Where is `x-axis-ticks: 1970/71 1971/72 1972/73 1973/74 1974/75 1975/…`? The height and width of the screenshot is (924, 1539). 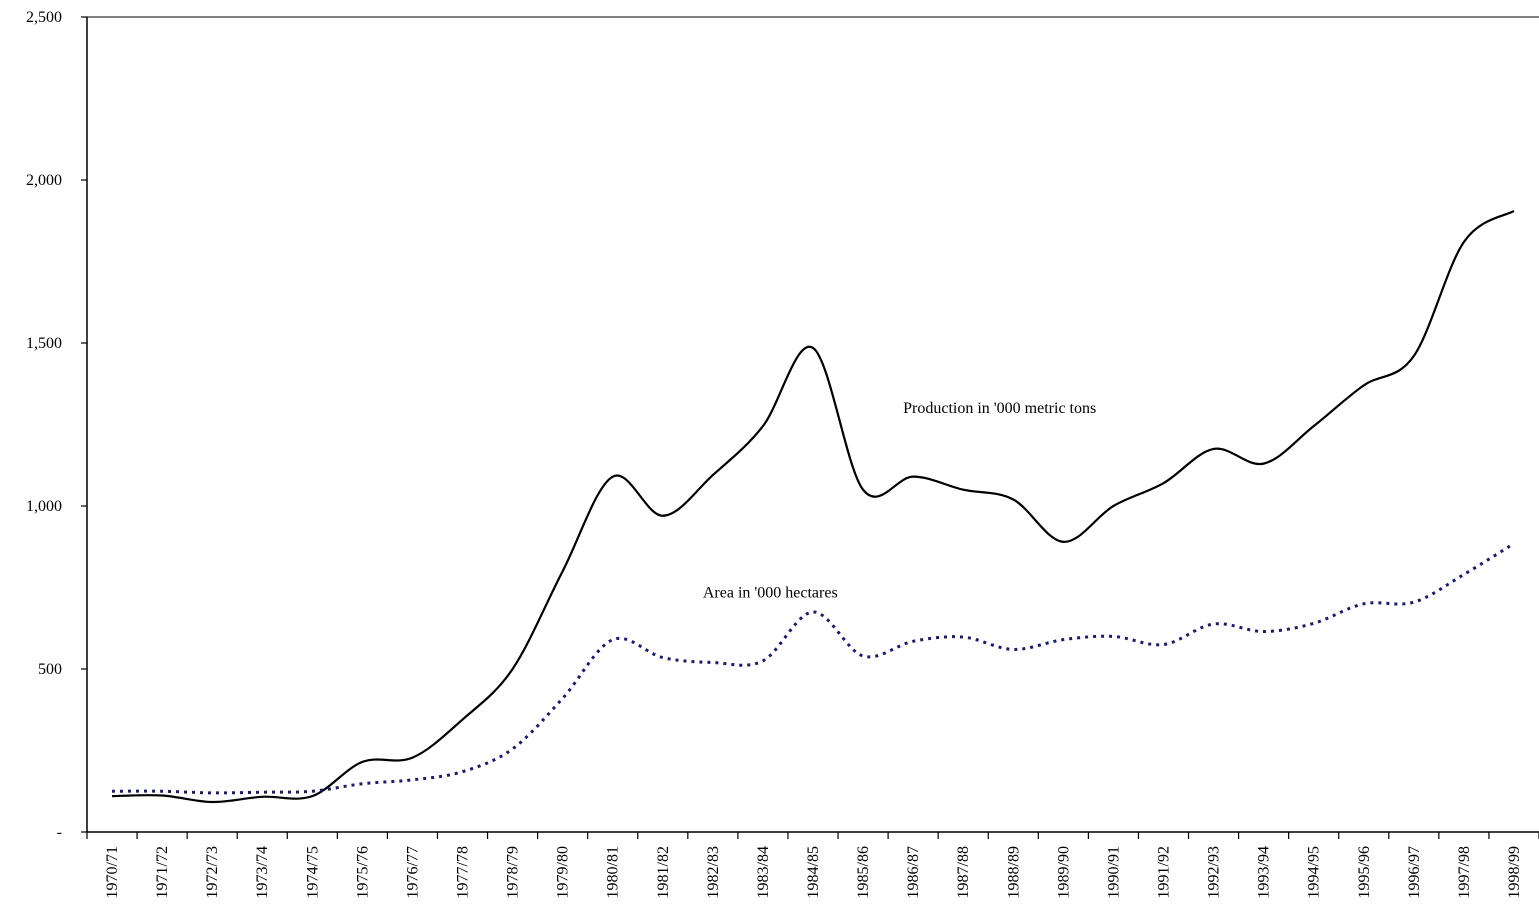 x-axis-ticks: 1970/71 1971/72 1972/73 1973/74 1974/75 1975/… is located at coordinates (812, 865).